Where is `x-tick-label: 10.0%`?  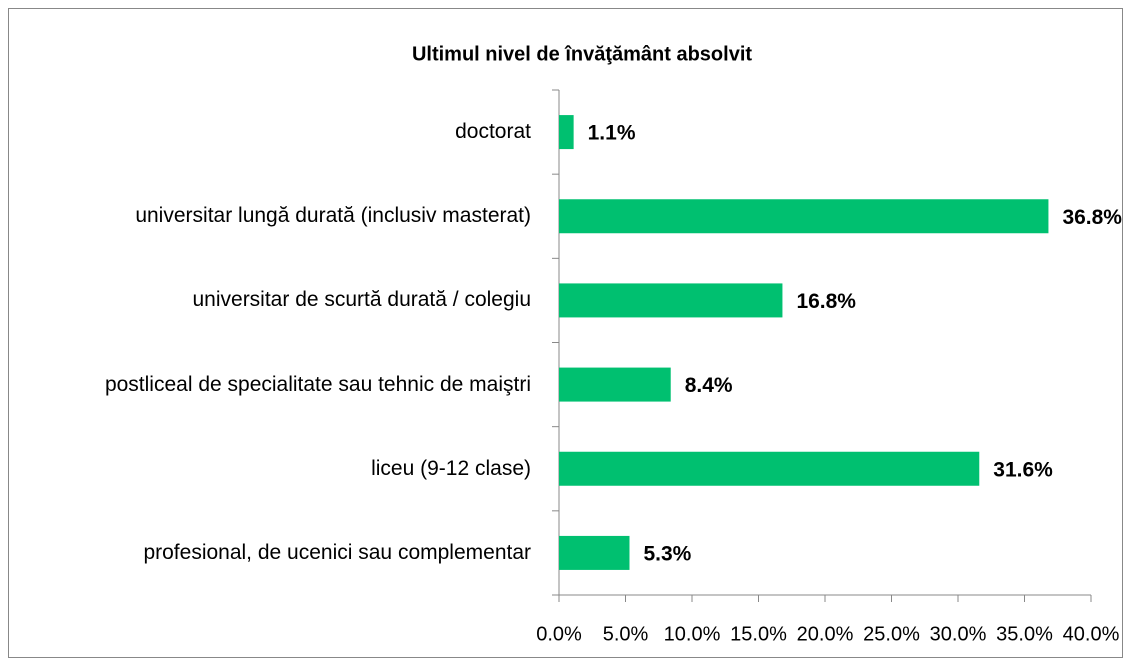
x-tick-label: 10.0% is located at coordinates (692, 634).